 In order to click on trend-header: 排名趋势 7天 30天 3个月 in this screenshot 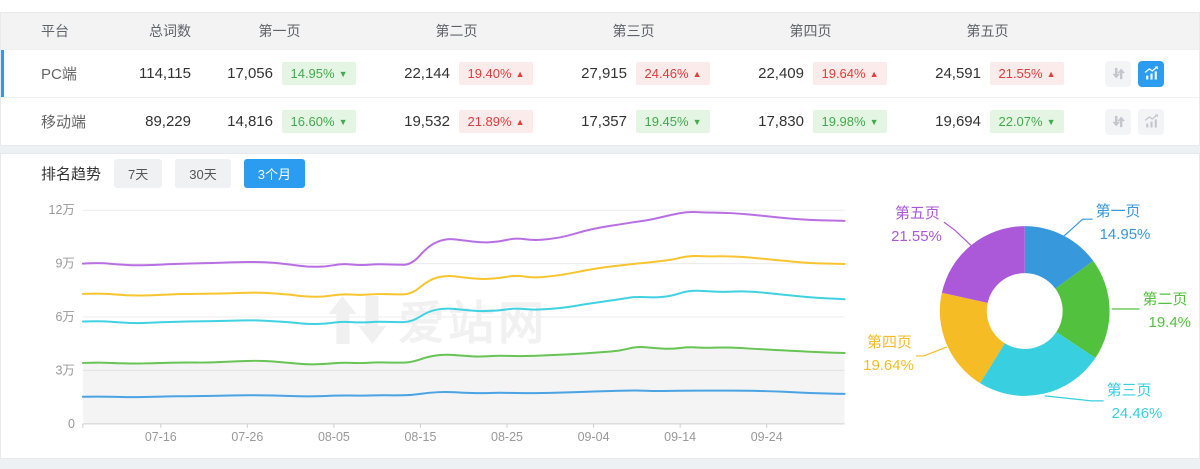, I will do `click(600, 173)`.